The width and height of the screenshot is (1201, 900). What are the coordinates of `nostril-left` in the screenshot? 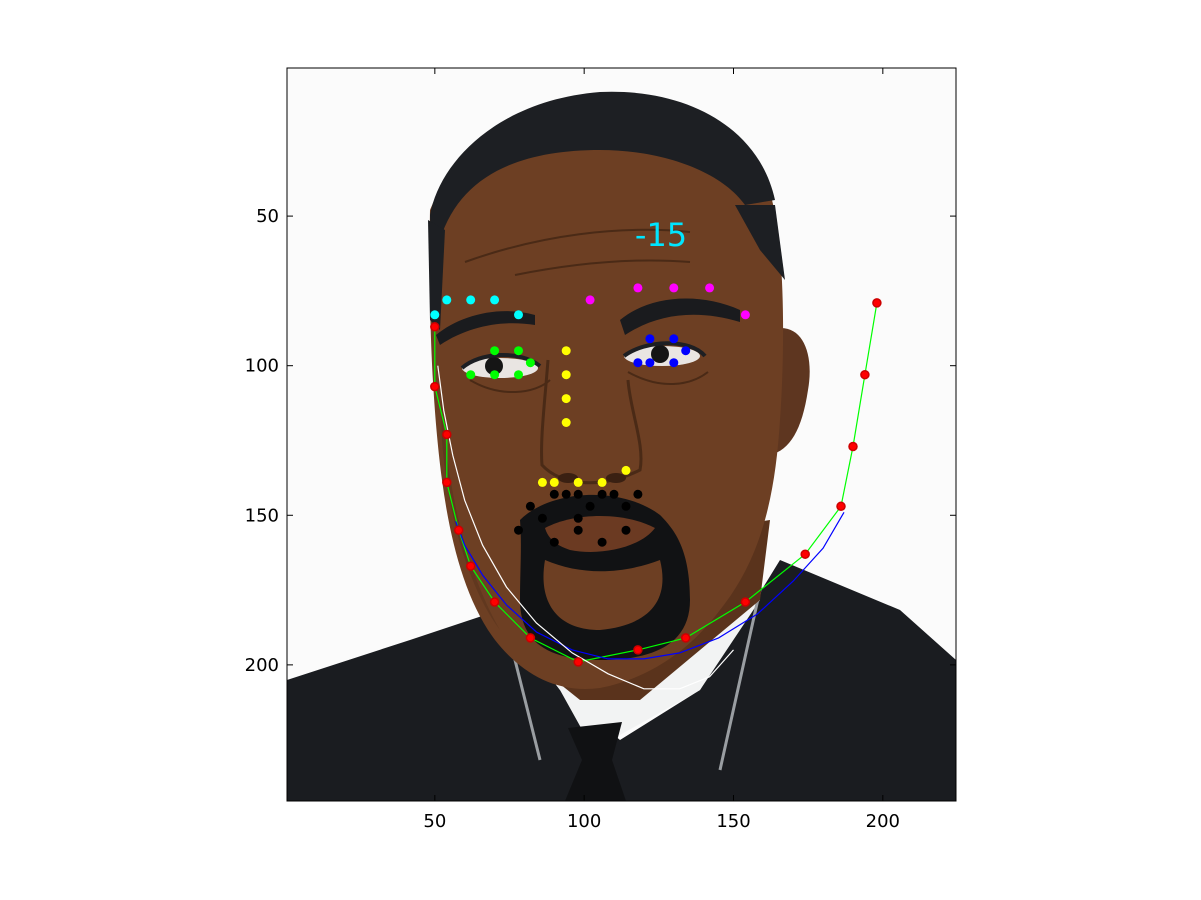 It's located at (568, 478).